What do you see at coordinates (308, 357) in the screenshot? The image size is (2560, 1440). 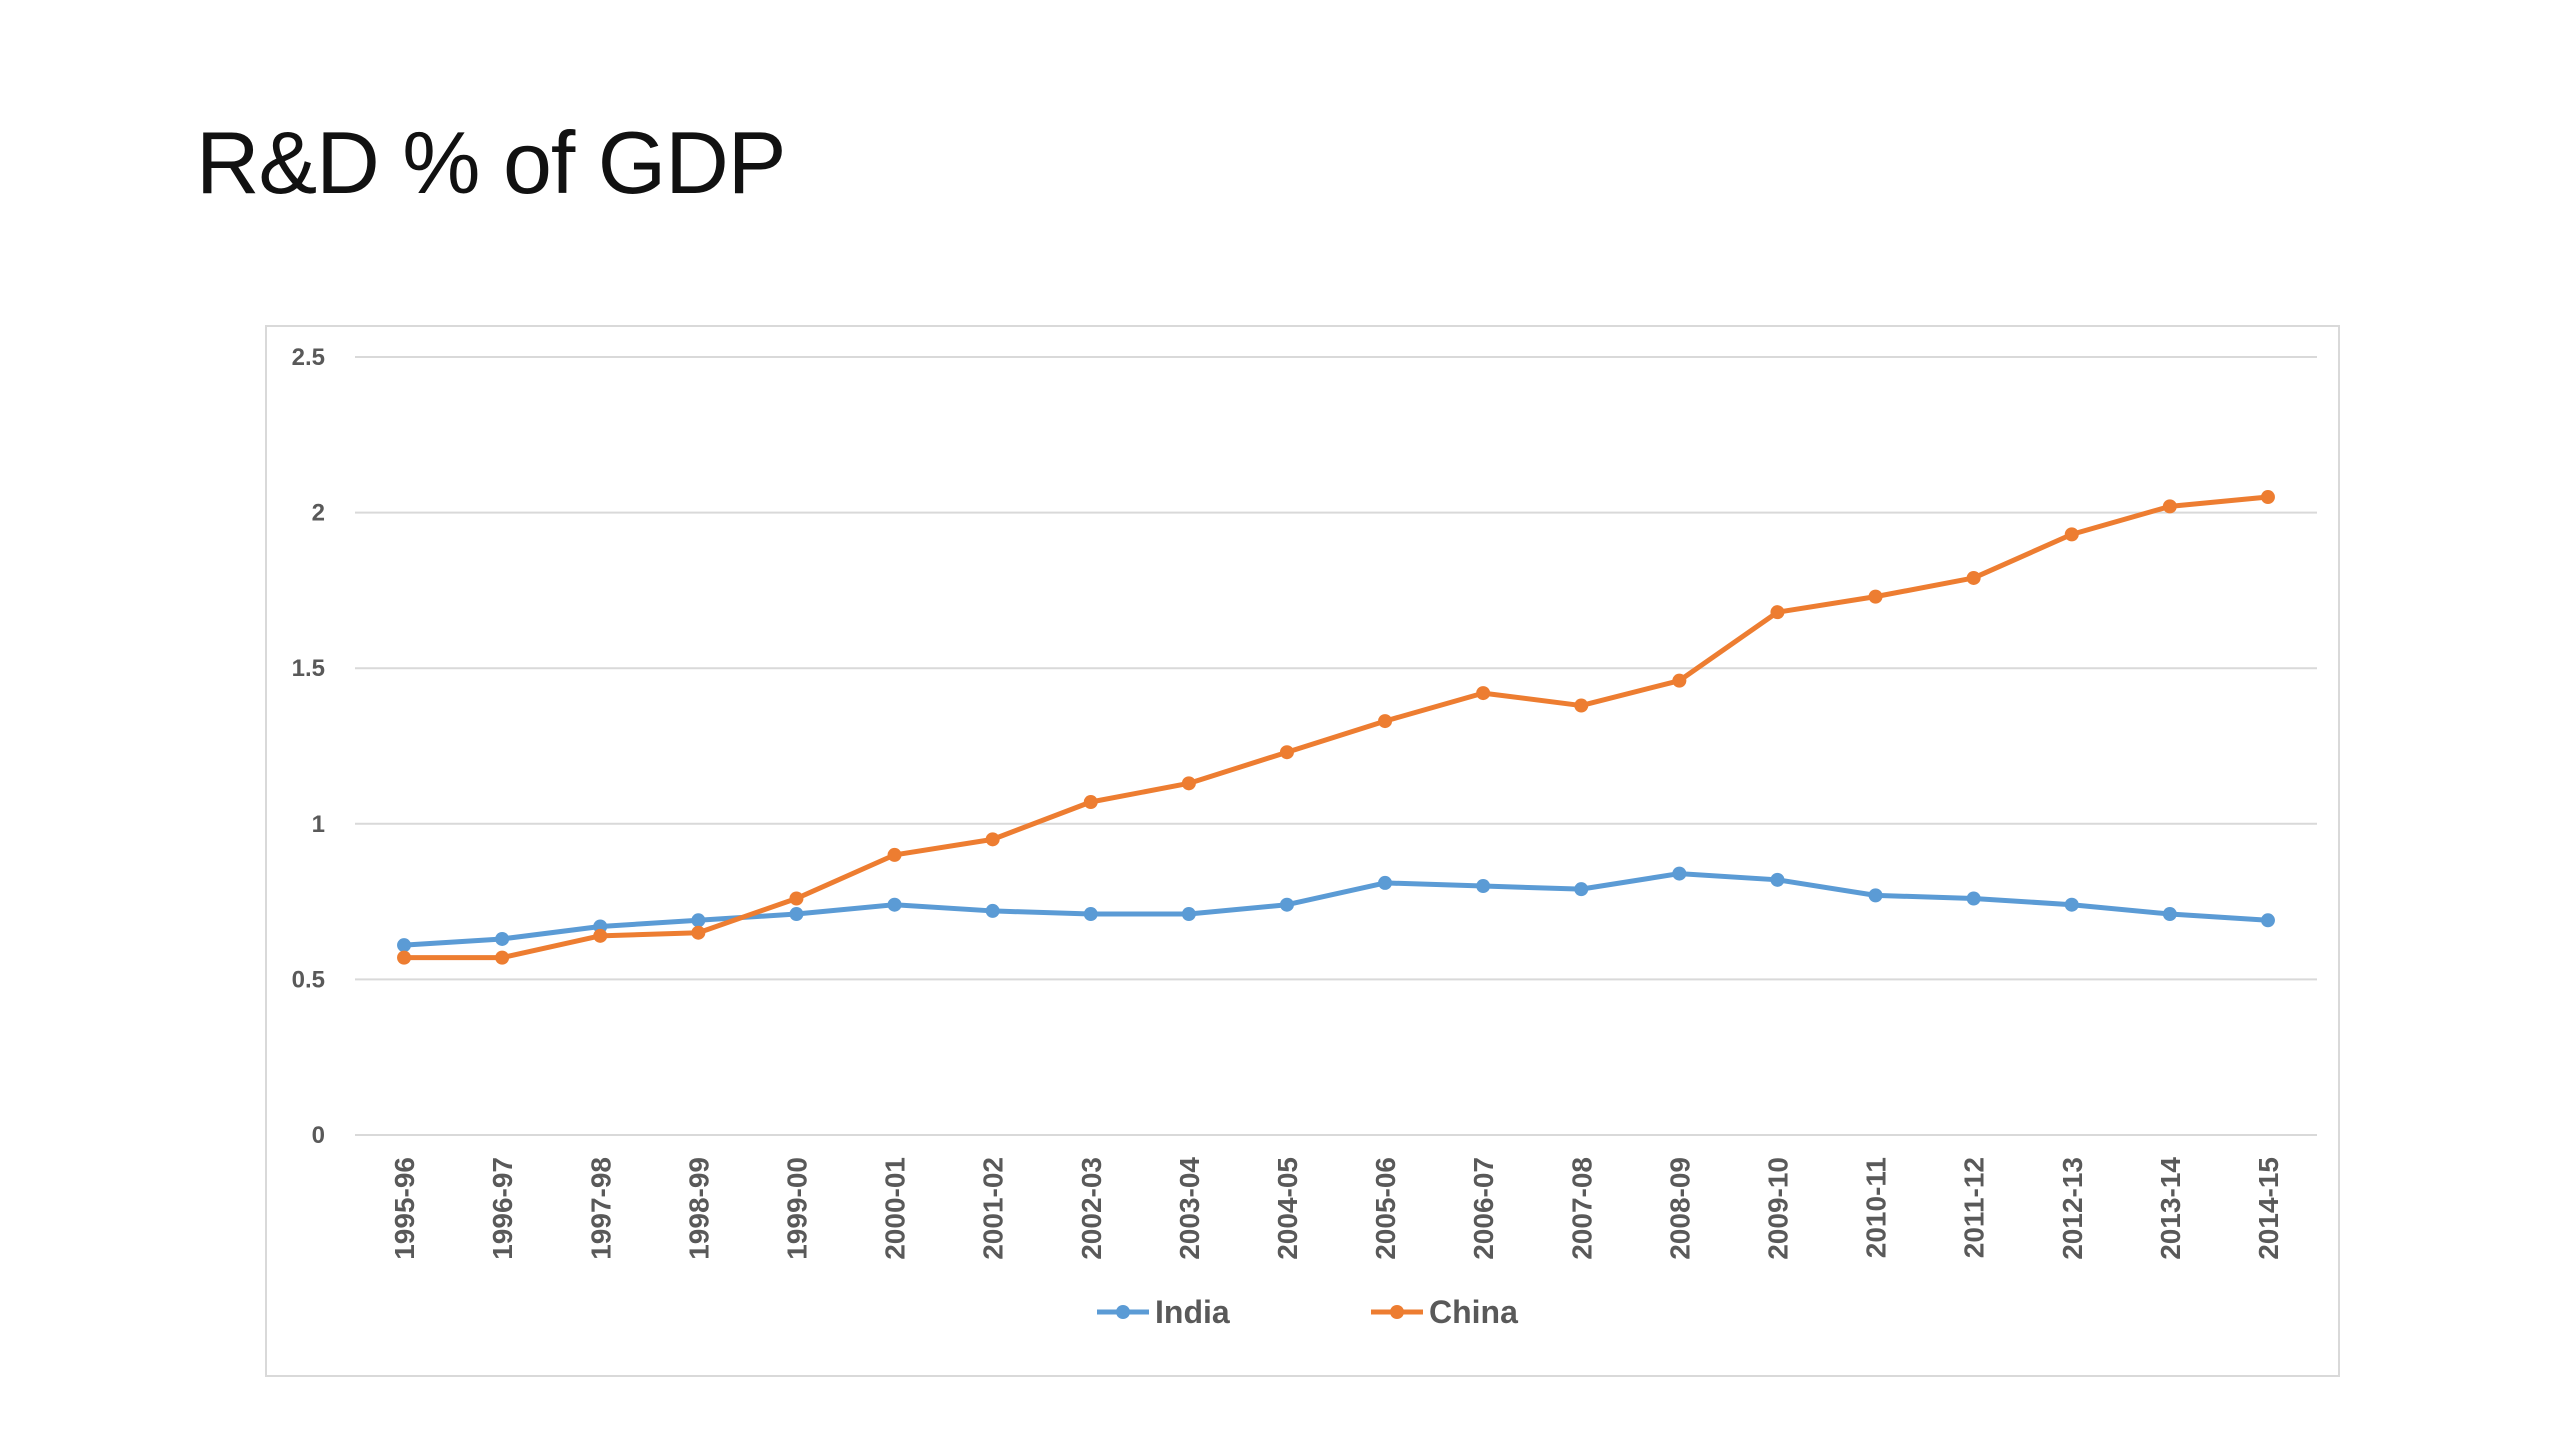 I see `y-tick-label: 2.5` at bounding box center [308, 357].